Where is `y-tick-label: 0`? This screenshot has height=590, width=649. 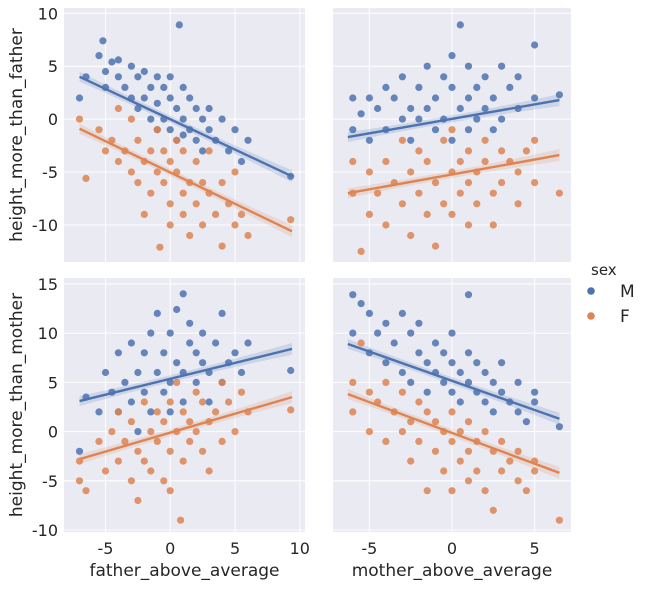 y-tick-label: 0 is located at coordinates (53, 119).